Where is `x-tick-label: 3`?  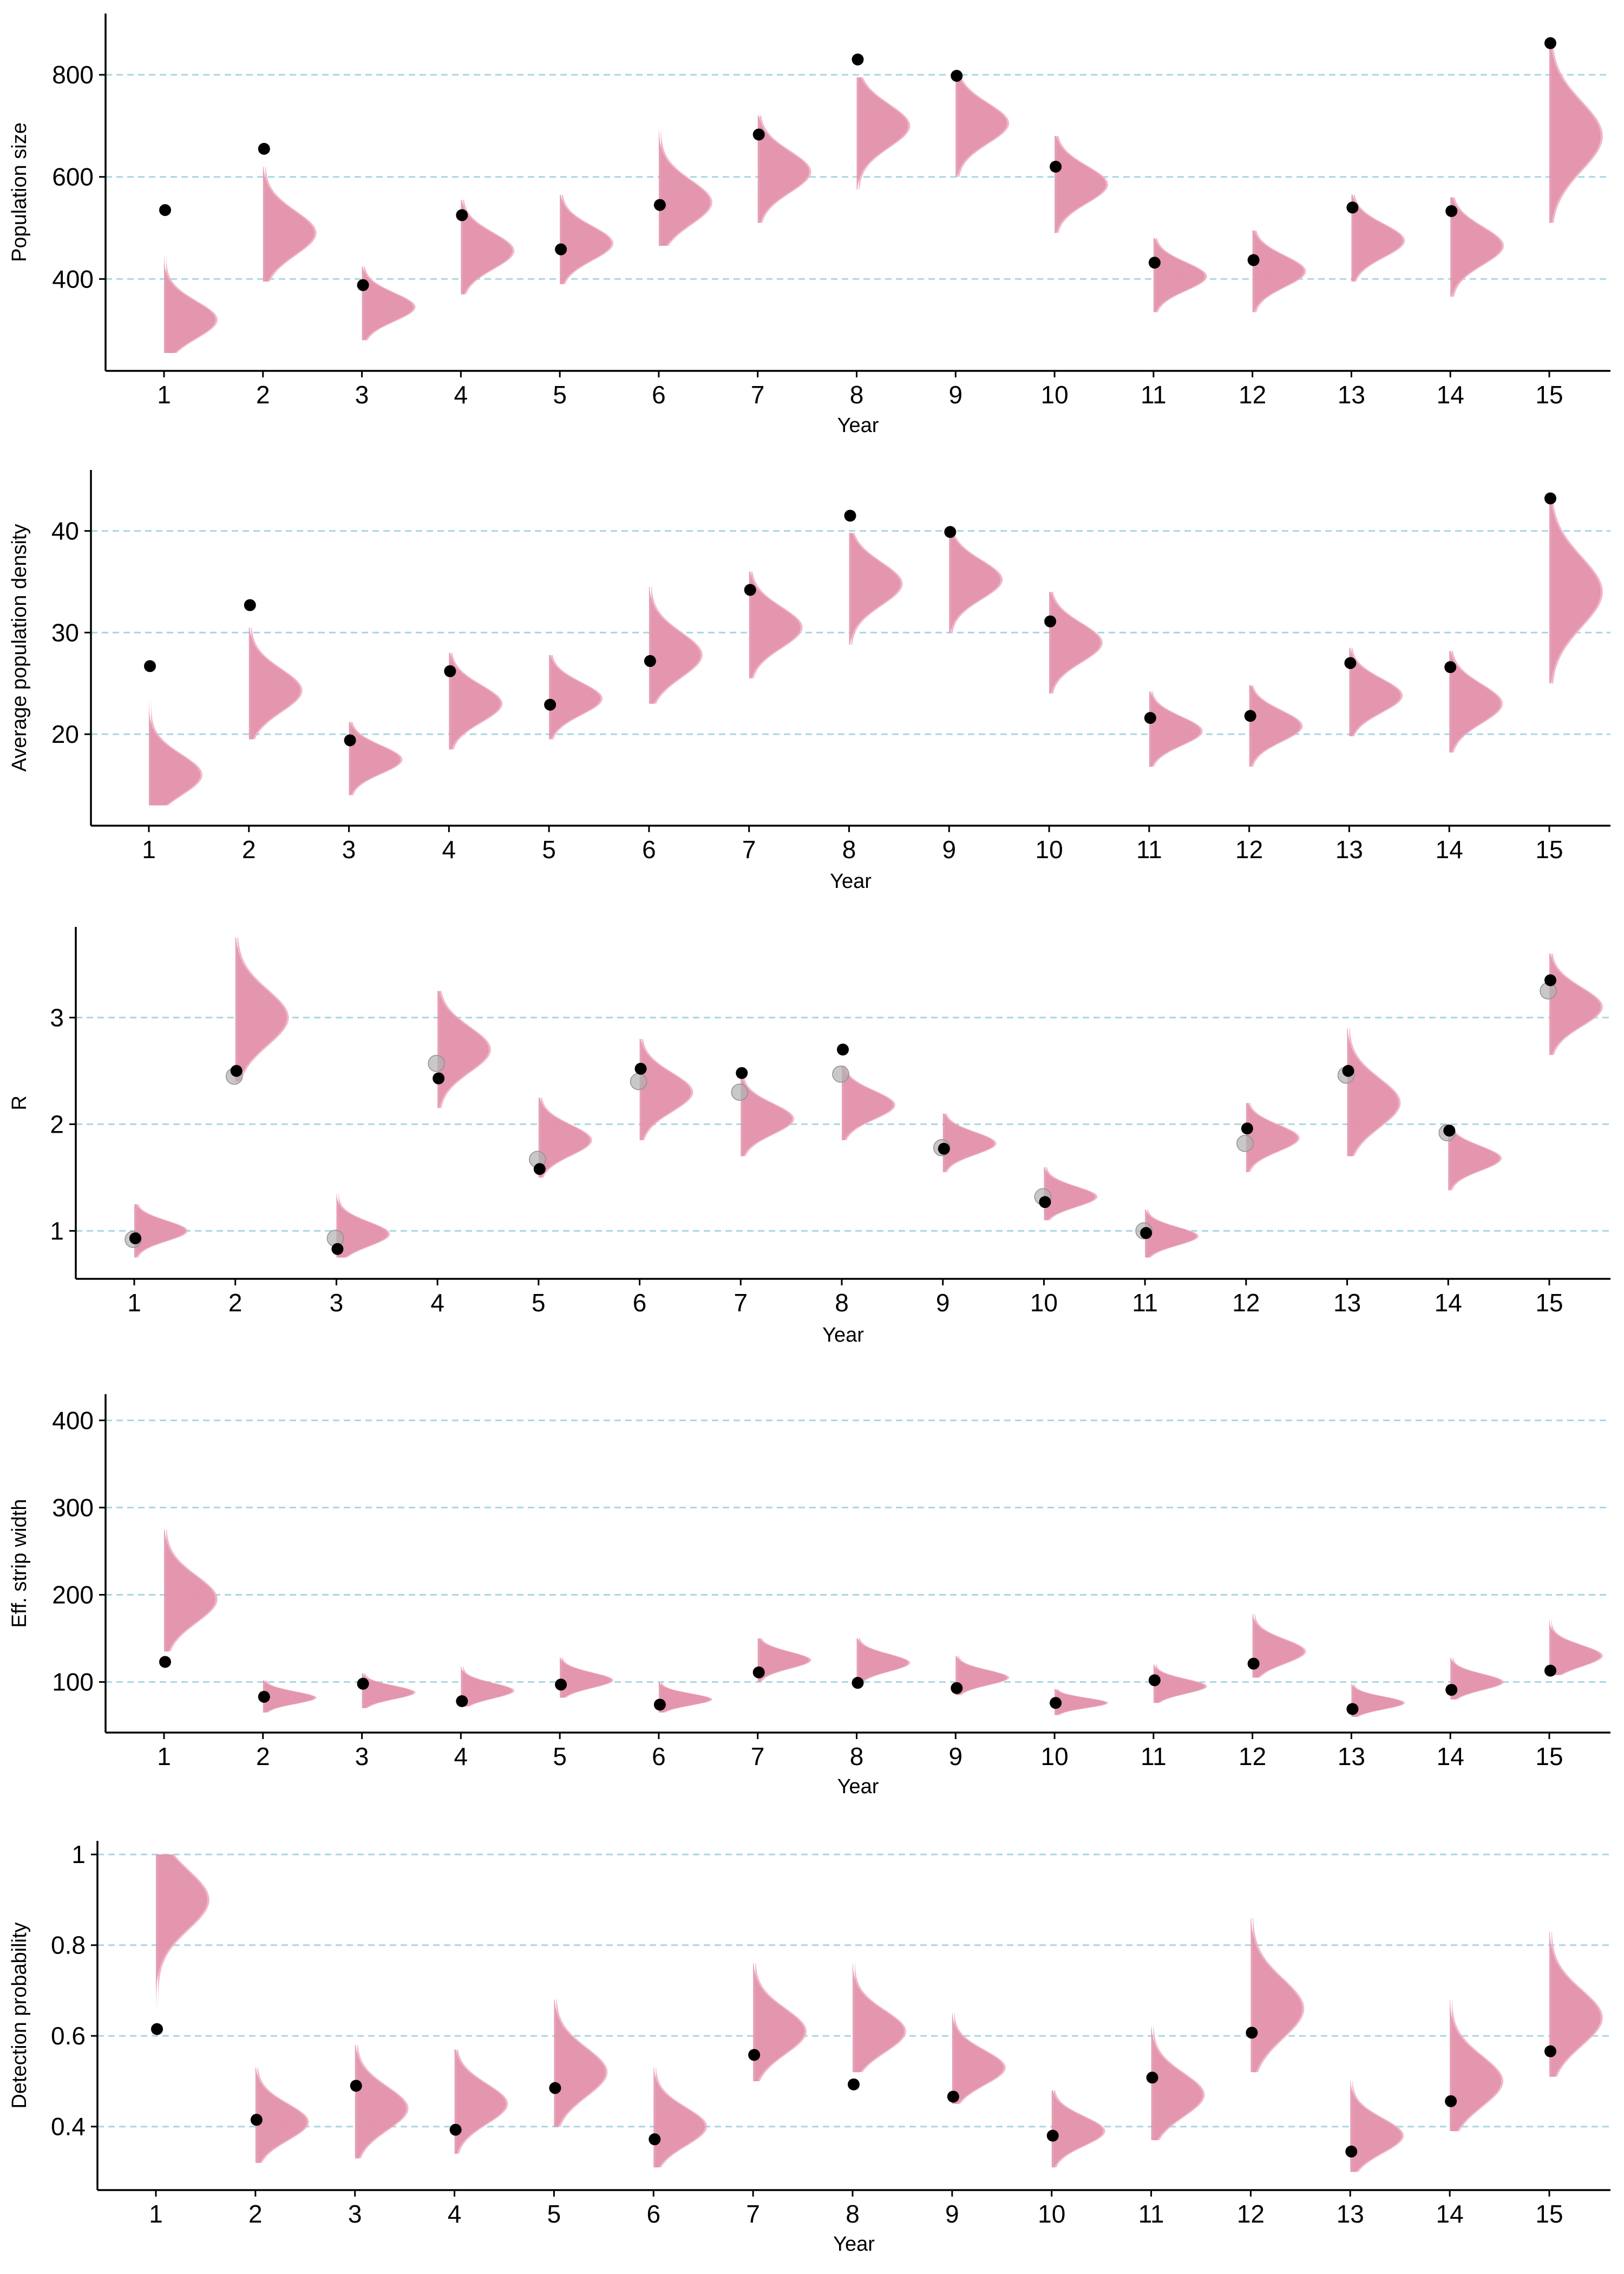 x-tick-label: 3 is located at coordinates (337, 1303).